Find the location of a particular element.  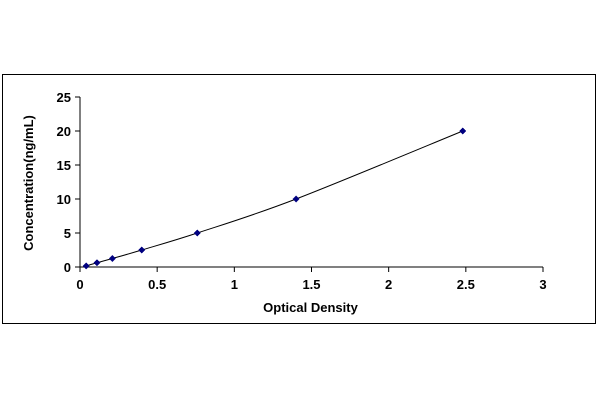

x-tick-label: 0.5 is located at coordinates (157, 284).